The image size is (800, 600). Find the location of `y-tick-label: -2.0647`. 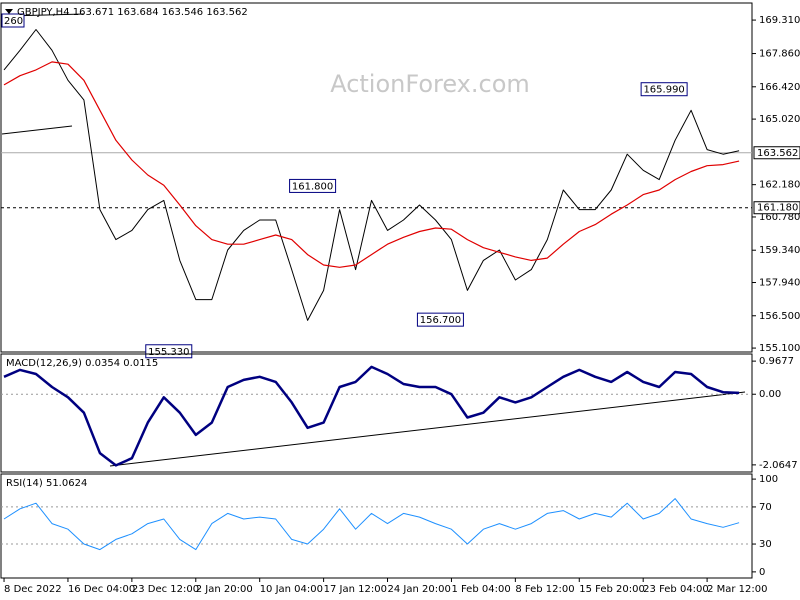

y-tick-label: -2.0647 is located at coordinates (778, 465).